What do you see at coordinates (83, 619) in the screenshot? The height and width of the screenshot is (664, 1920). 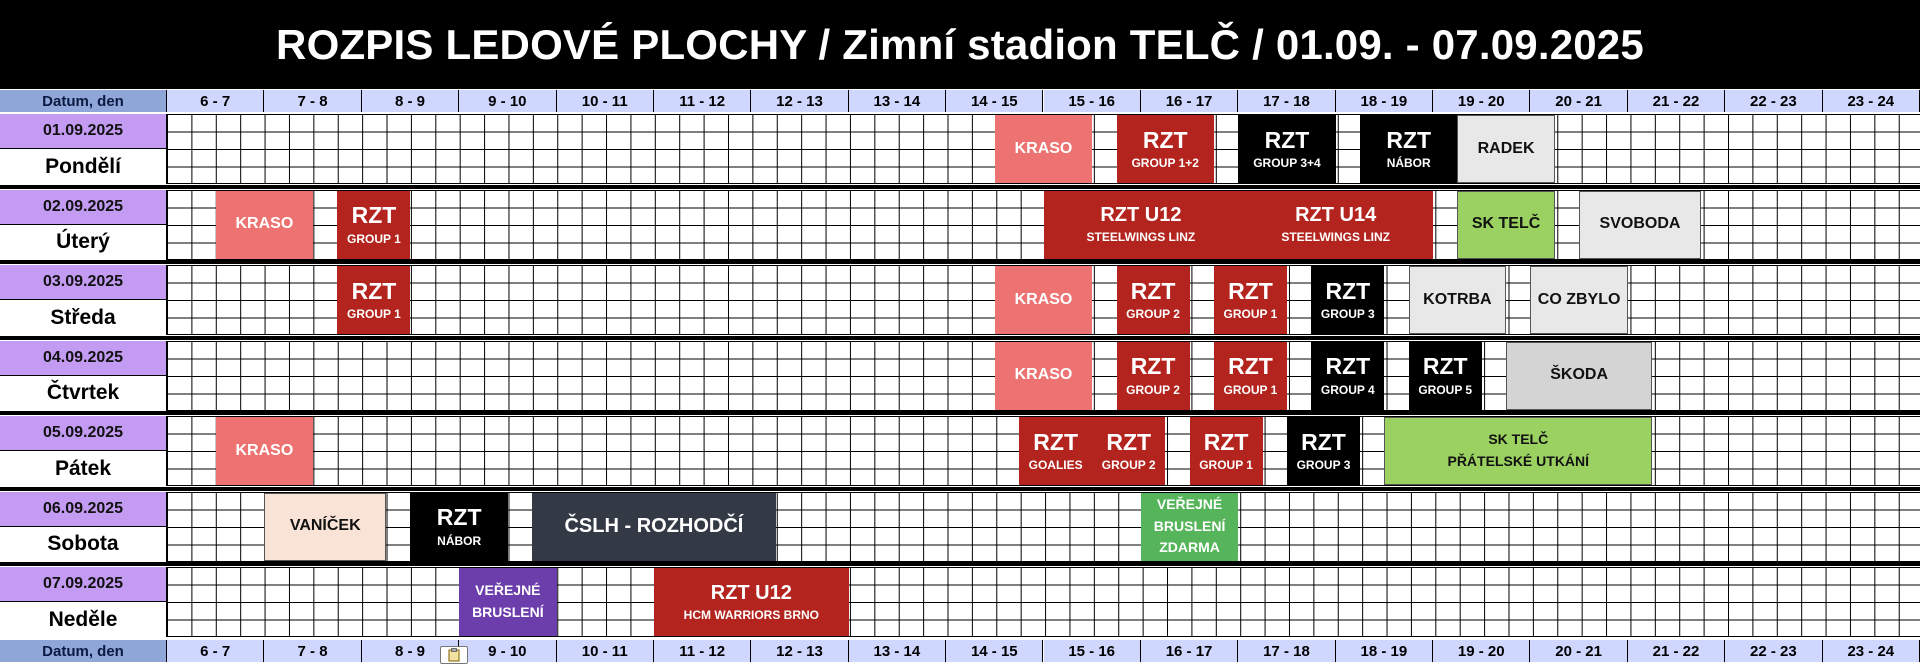 I see `day-name: Neděle` at bounding box center [83, 619].